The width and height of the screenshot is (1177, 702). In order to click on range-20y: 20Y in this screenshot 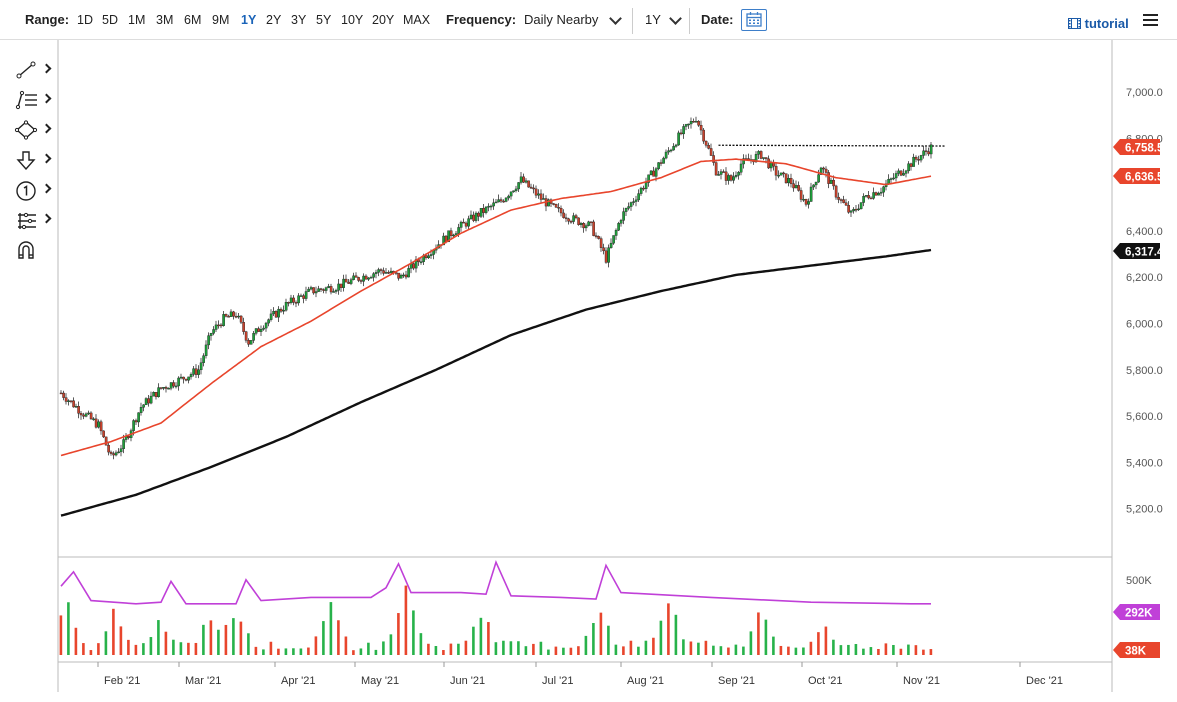, I will do `click(383, 20)`.